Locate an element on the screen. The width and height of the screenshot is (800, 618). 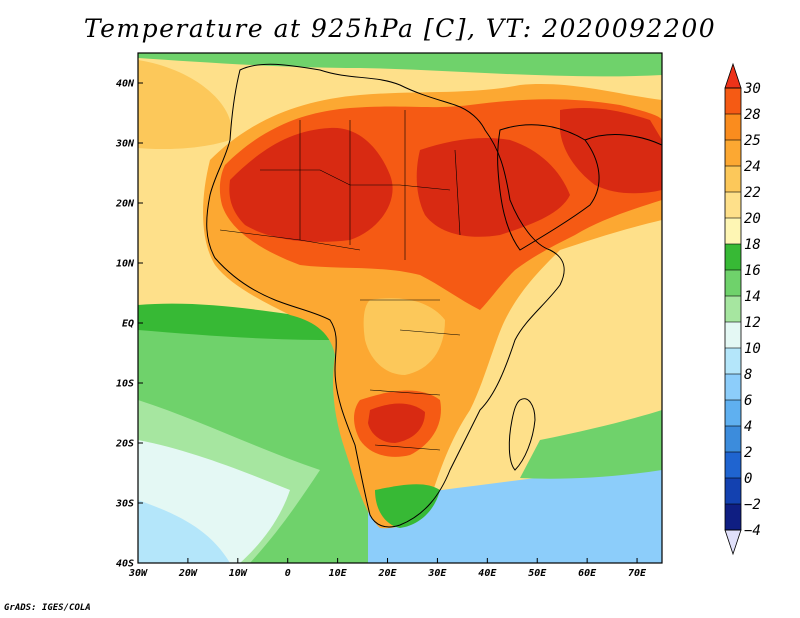
colorbar-label: 16 is located at coordinates (752, 271).